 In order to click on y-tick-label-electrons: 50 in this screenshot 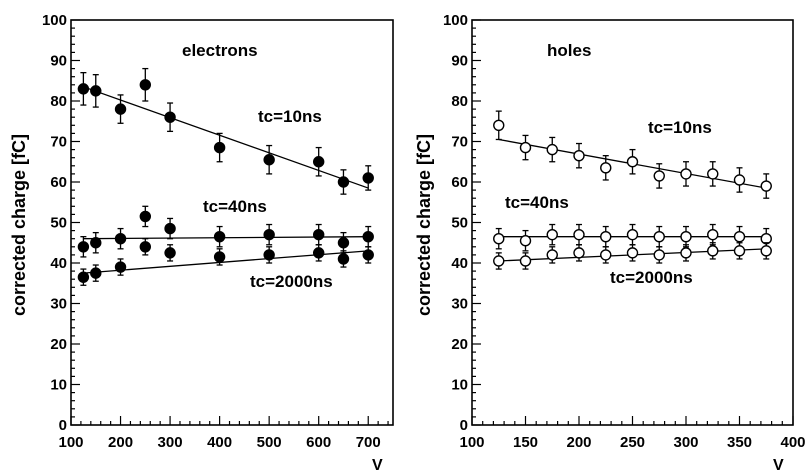, I will do `click(58, 223)`.